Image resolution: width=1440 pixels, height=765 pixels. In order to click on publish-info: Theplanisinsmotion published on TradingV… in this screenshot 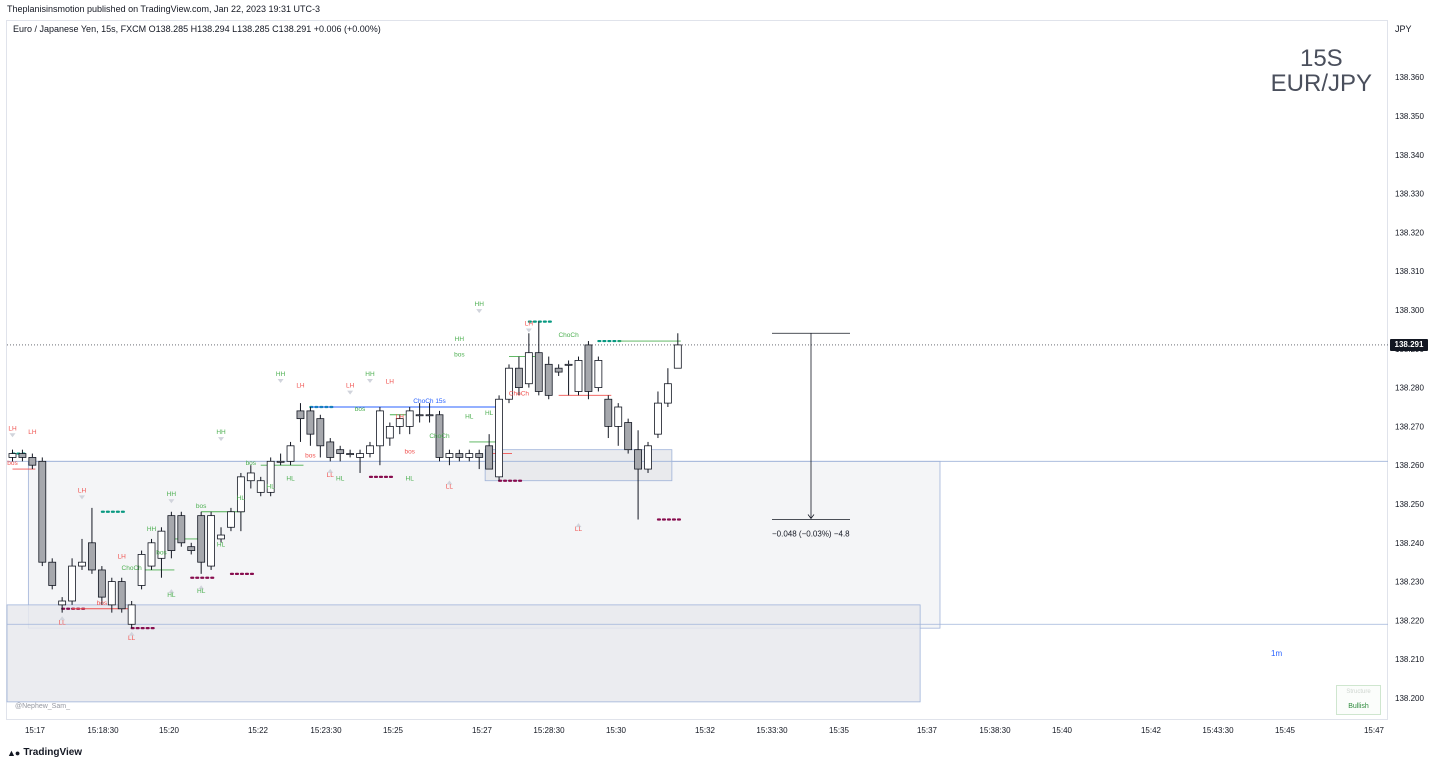, I will do `click(164, 9)`.